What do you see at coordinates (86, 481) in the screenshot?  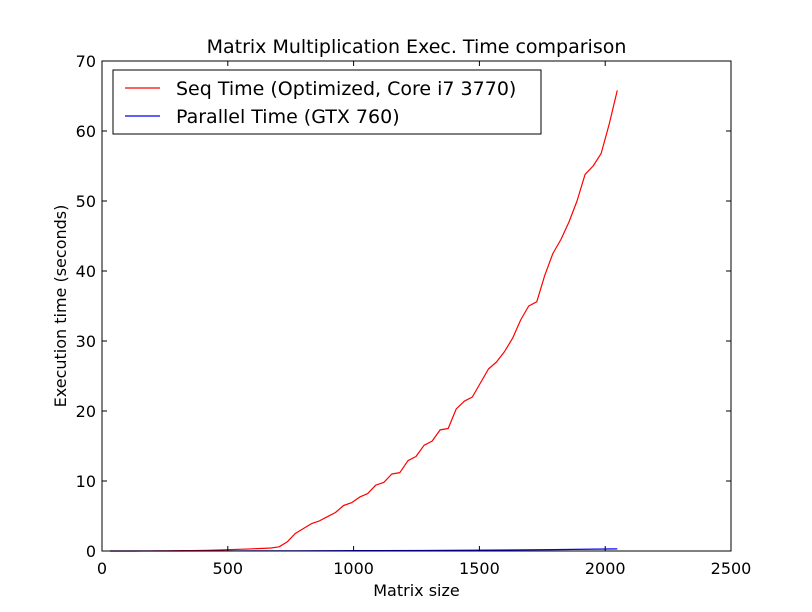 I see `y-tick-label: 10` at bounding box center [86, 481].